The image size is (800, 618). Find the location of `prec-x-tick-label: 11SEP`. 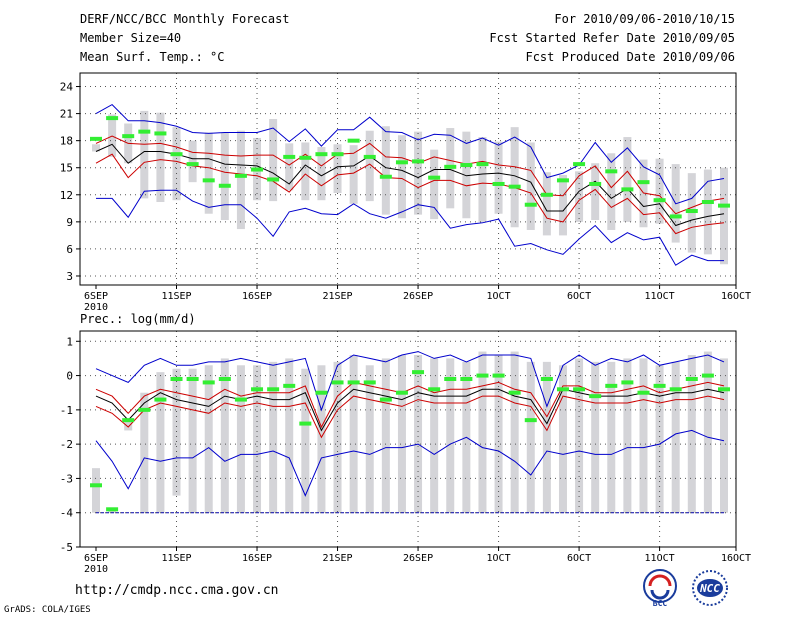

prec-x-tick-label: 11SEP is located at coordinates (176, 558).